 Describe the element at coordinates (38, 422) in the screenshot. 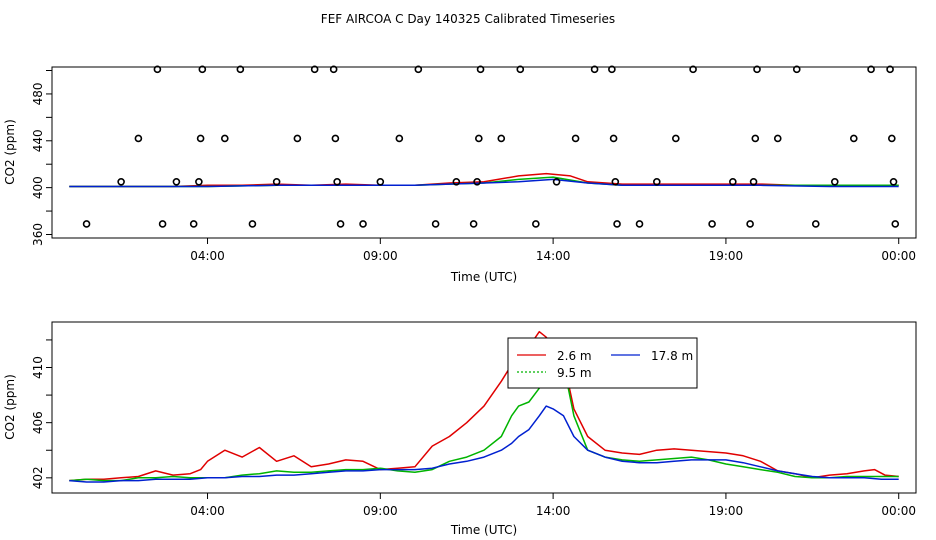

I see `bottom-ytick-label: 406` at that location.